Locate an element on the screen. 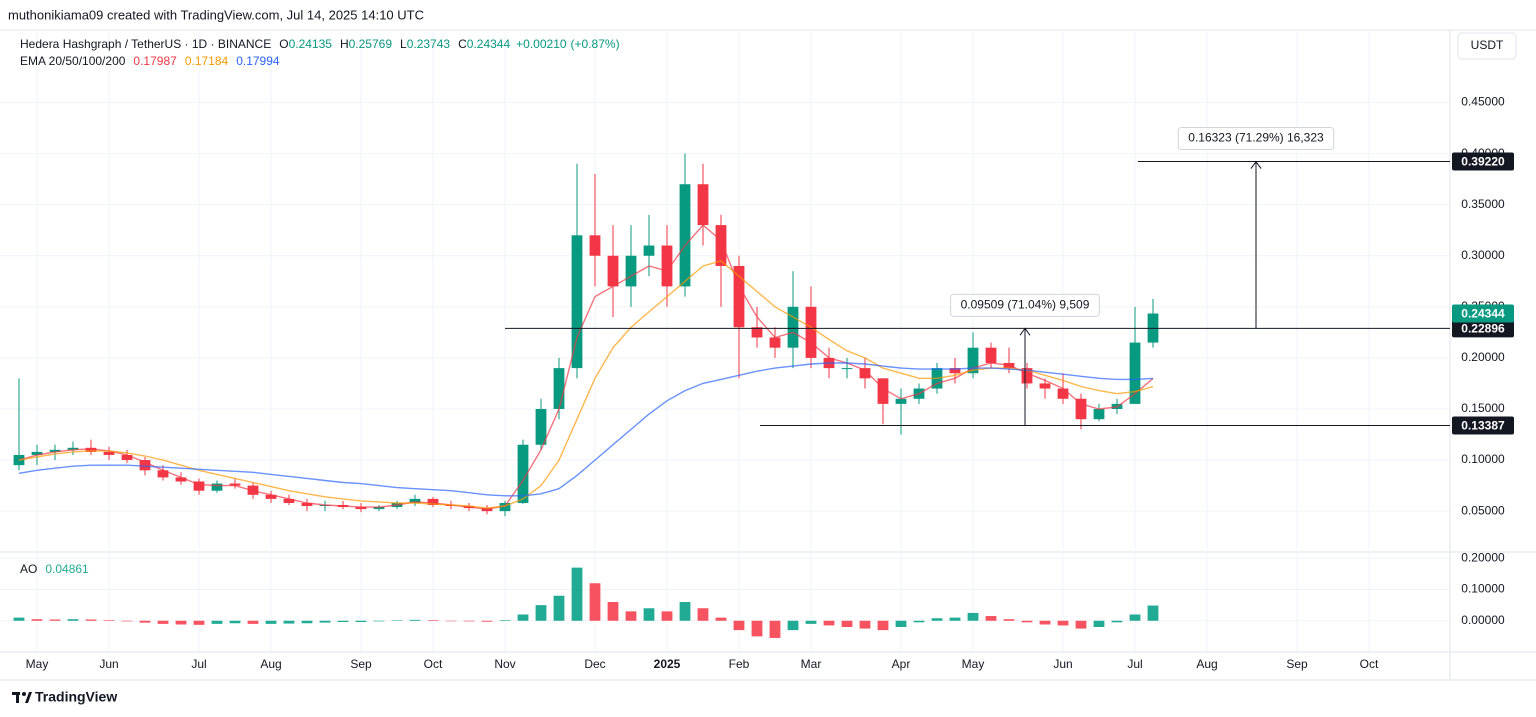 Image resolution: width=1536 pixels, height=717 pixels. measure-label: 0.16323 (71.29%) 16,323 is located at coordinates (1256, 138).